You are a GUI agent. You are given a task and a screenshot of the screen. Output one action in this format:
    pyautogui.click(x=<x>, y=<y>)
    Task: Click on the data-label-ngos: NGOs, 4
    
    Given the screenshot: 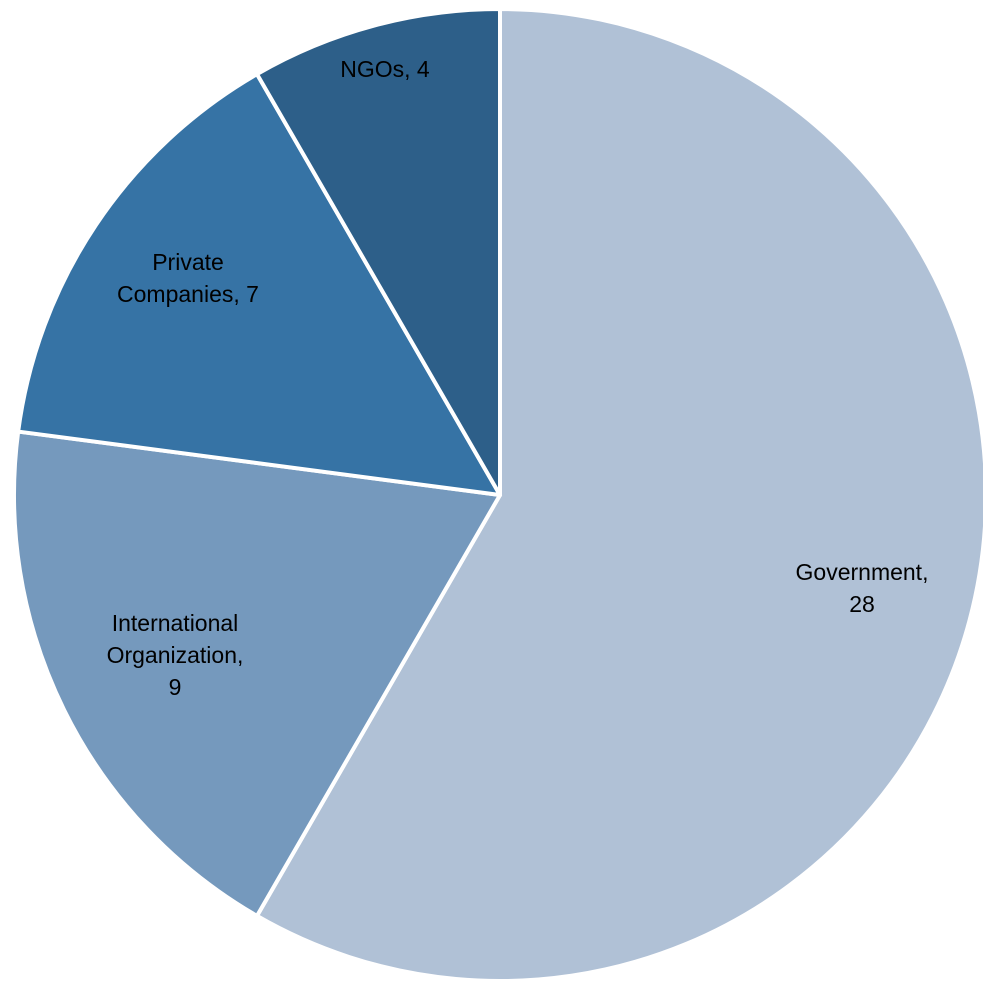 What is the action you would take?
    pyautogui.click(x=385, y=69)
    